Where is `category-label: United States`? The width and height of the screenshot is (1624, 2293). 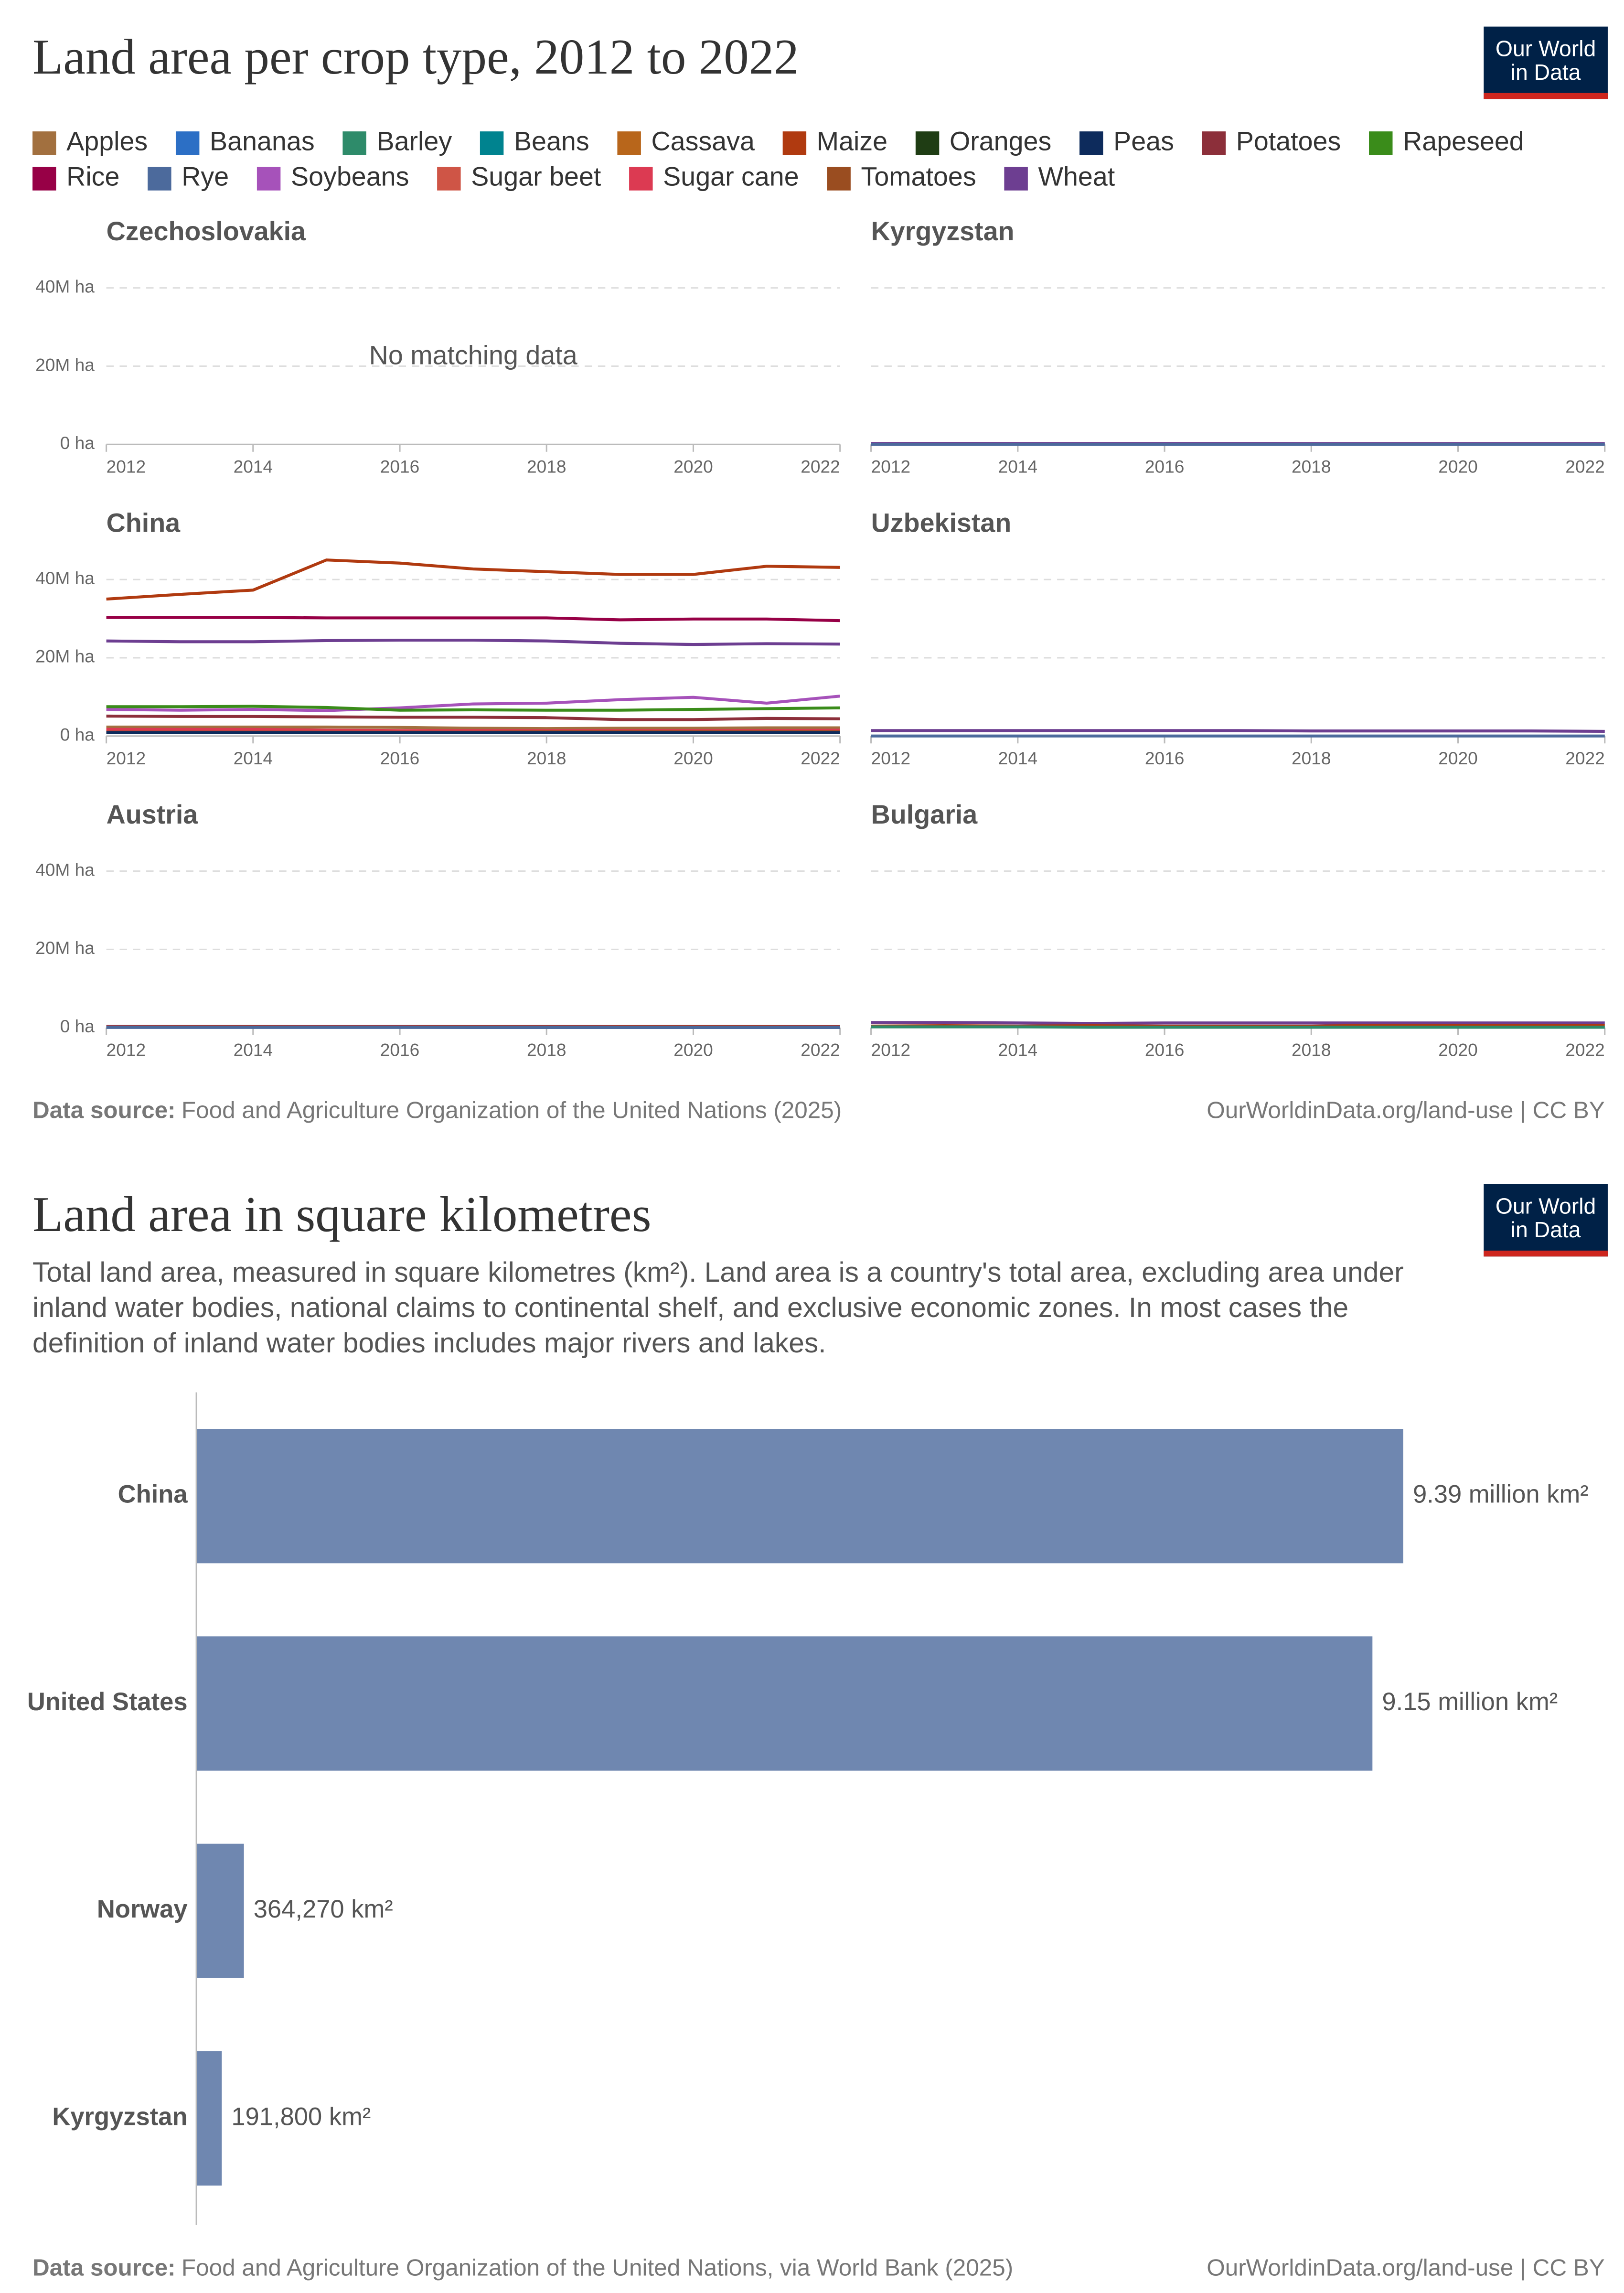
category-label: United States is located at coordinates (108, 1702).